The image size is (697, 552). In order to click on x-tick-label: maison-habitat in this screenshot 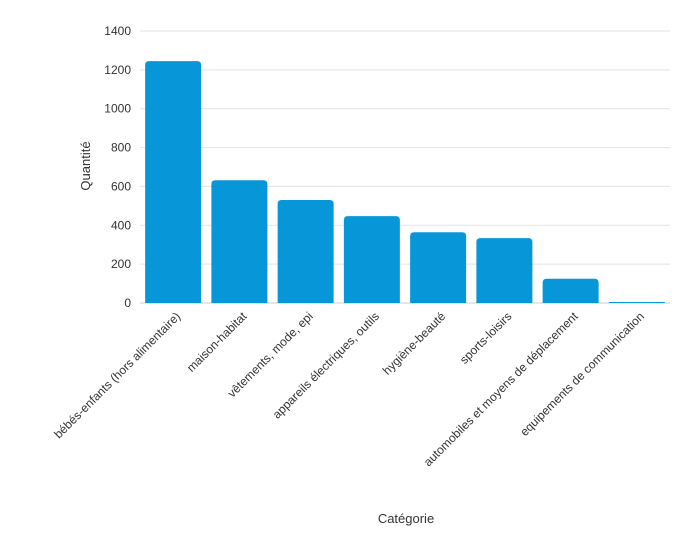, I will do `click(217, 342)`.